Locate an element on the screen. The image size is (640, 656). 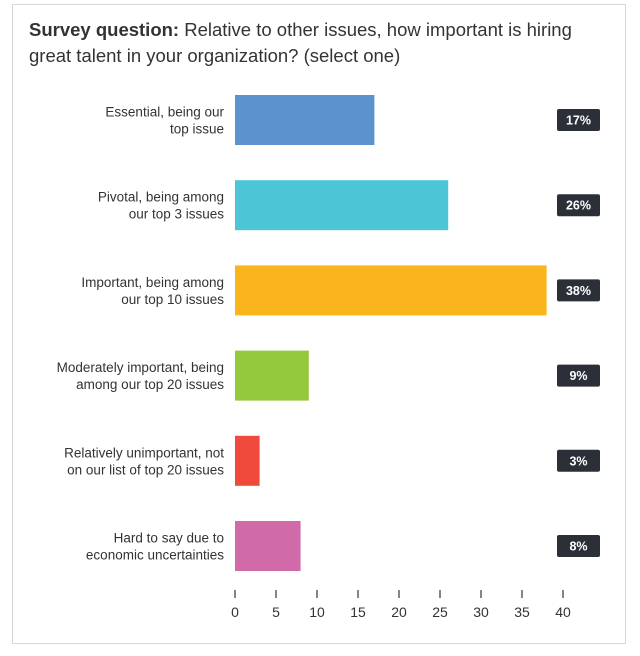
x-tick-label: 30 is located at coordinates (481, 612).